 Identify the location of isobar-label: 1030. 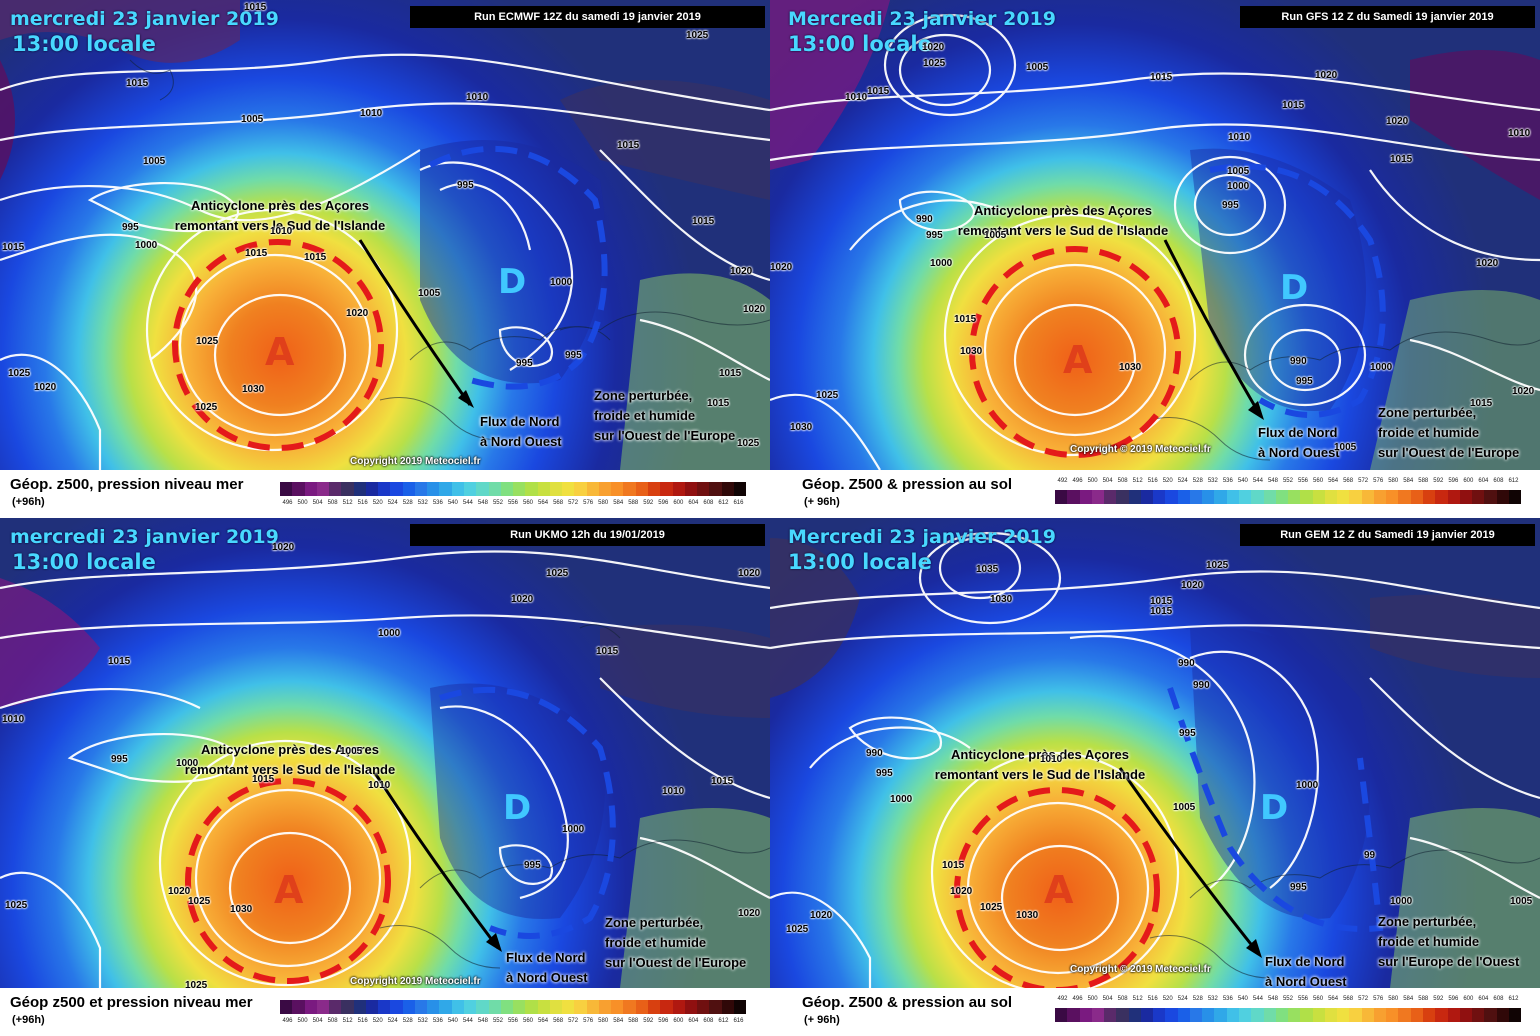
(801, 427).